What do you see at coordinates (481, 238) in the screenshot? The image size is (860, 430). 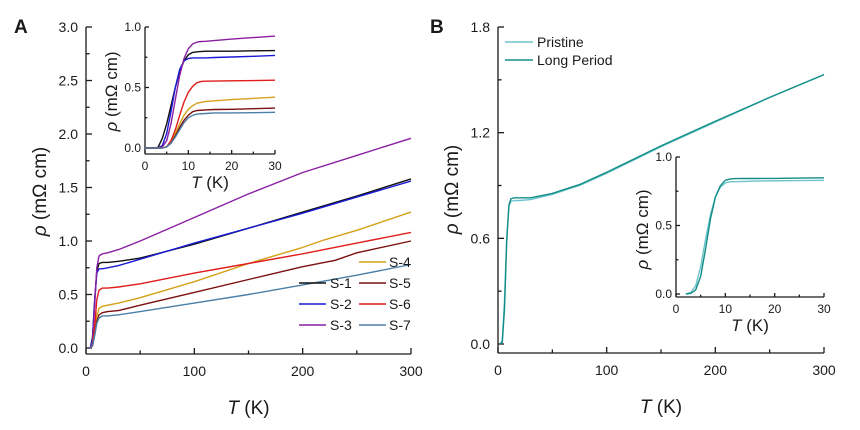 I see `panel-b-y-tick-label: 0.6` at bounding box center [481, 238].